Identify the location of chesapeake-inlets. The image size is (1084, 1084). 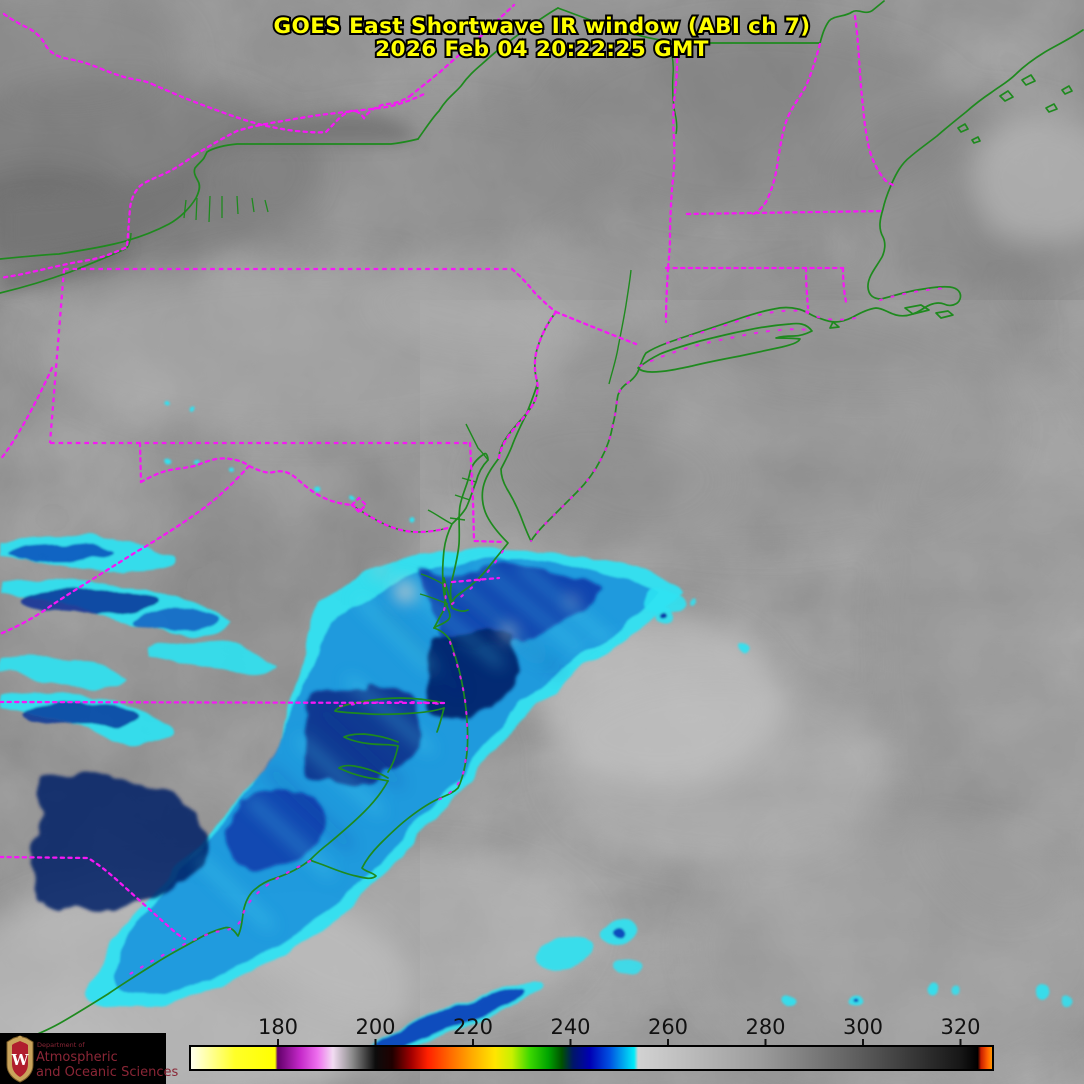
(448, 541).